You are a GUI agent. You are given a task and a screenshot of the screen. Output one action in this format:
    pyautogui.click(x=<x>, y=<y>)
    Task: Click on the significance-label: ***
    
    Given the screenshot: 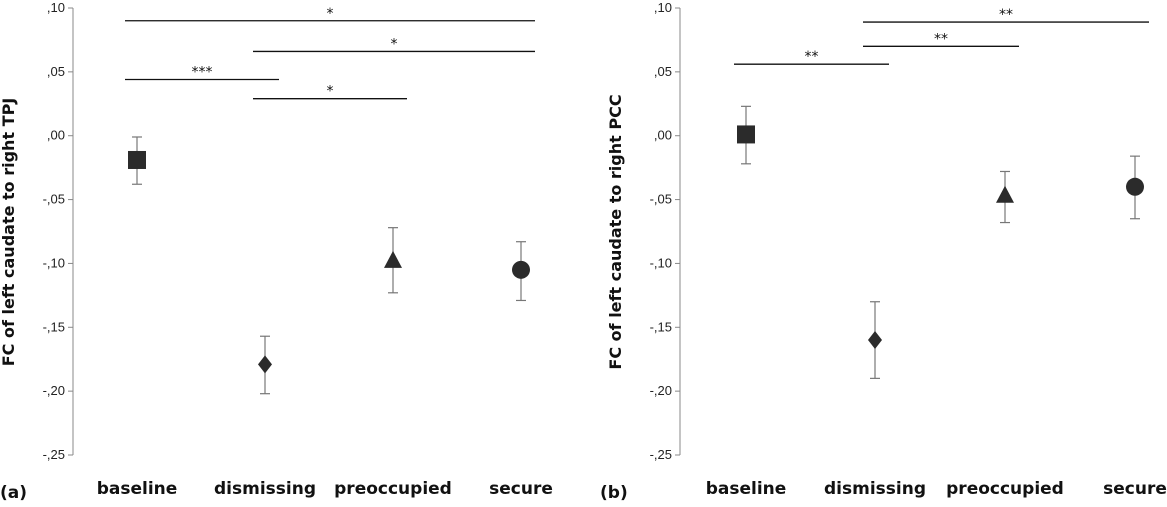 What is the action you would take?
    pyautogui.click(x=202, y=73)
    